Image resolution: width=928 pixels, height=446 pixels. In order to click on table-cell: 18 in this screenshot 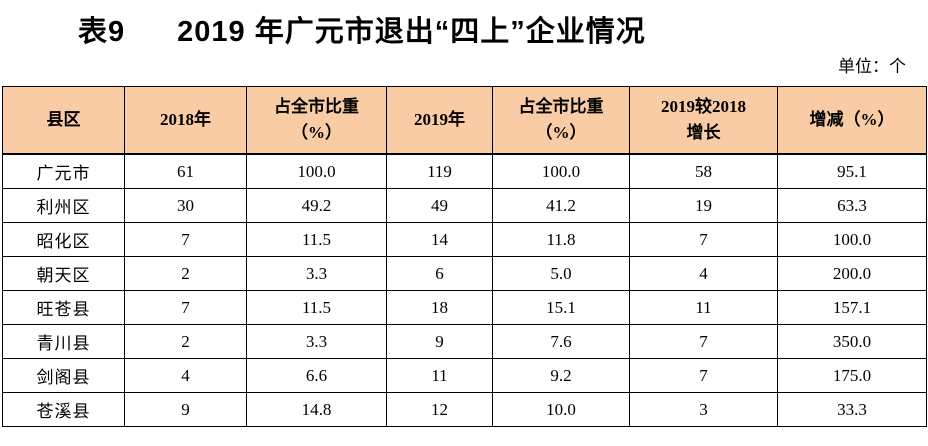, I will do `click(439, 307)`.